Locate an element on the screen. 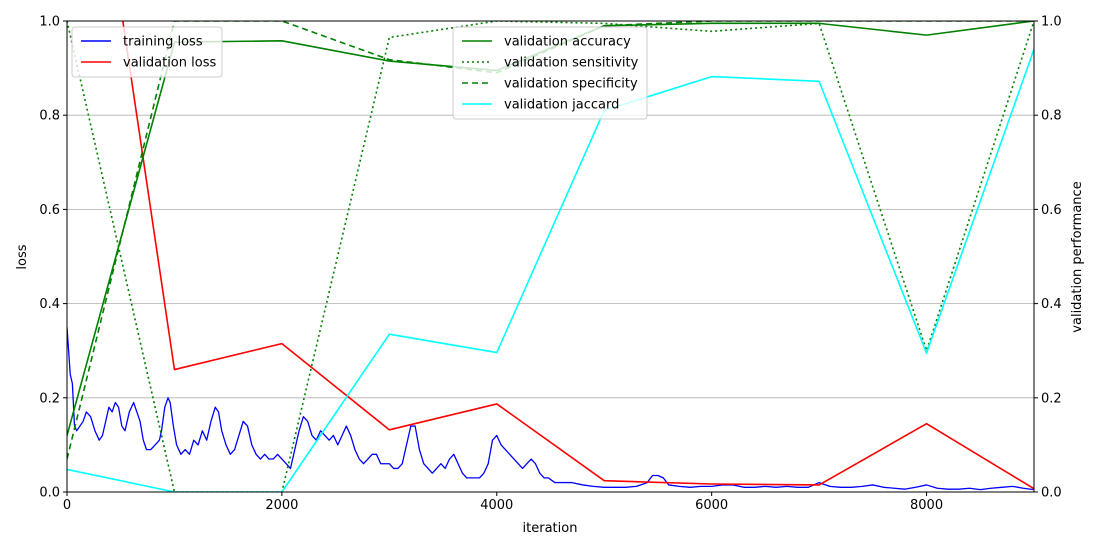 The image size is (1100, 550). y-left-tick-label: 0.6 is located at coordinates (49, 210).